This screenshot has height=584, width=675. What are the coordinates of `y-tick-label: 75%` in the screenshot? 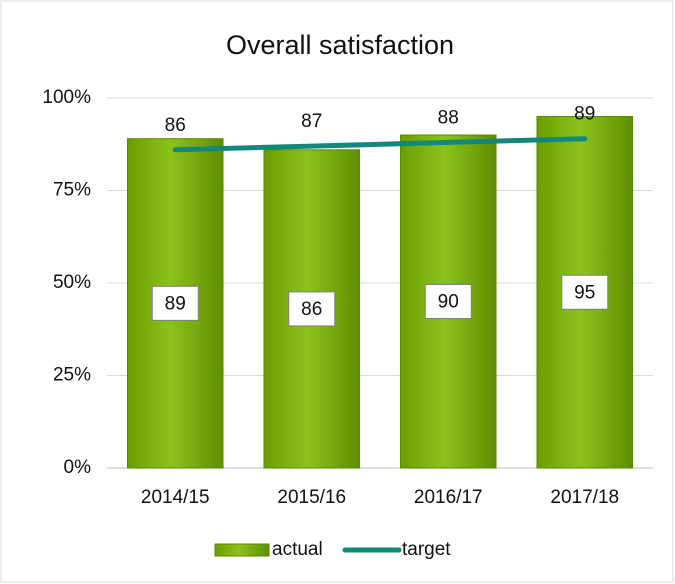 It's located at (72, 190).